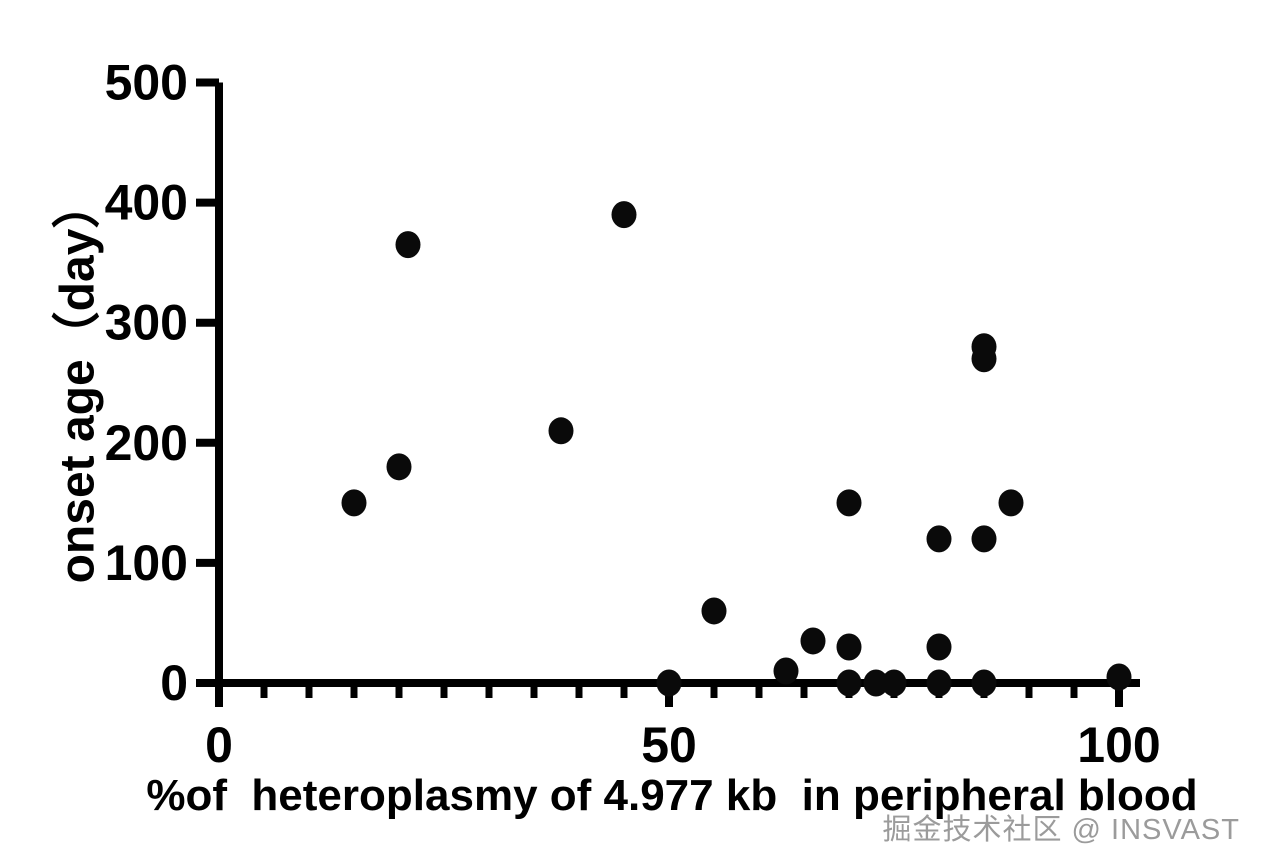  What do you see at coordinates (146, 203) in the screenshot?
I see `y-tick-label: 400` at bounding box center [146, 203].